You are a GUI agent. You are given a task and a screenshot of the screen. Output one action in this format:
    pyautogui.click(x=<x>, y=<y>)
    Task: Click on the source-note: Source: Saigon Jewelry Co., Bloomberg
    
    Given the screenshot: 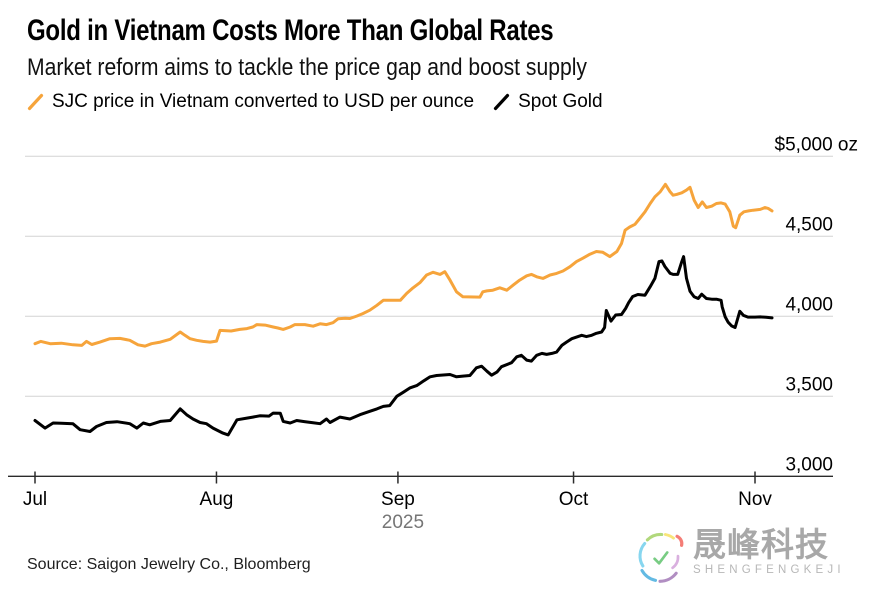 What is the action you would take?
    pyautogui.click(x=169, y=564)
    